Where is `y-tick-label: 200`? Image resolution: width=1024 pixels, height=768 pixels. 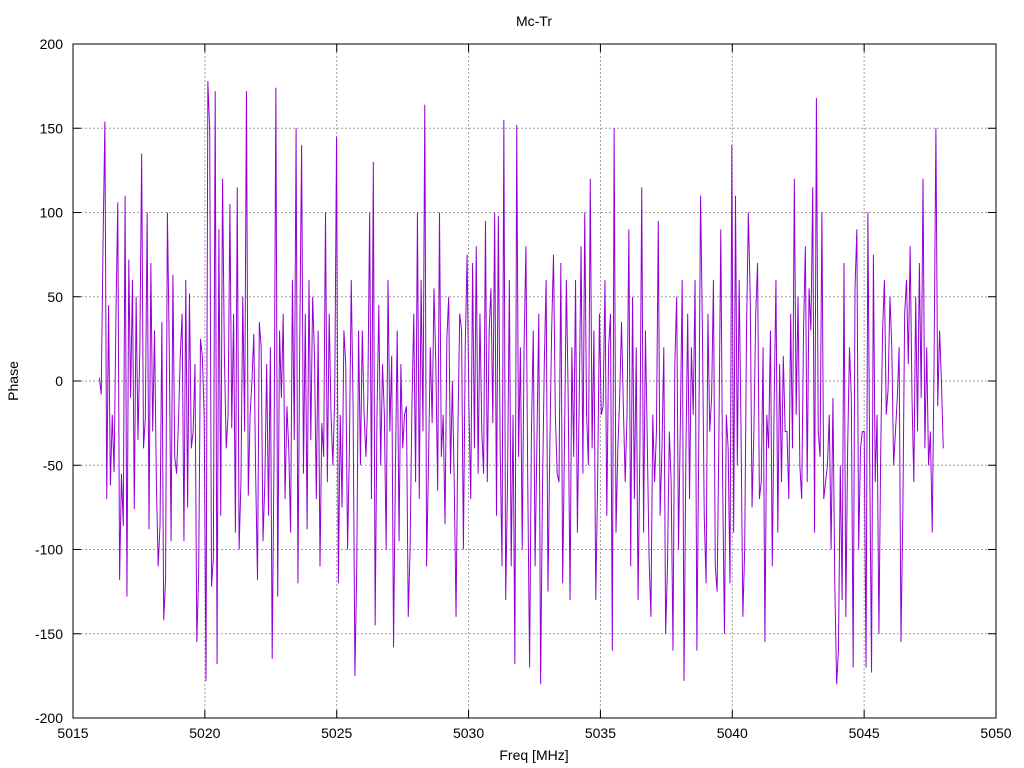 y-tick-label: 200 is located at coordinates (52, 44).